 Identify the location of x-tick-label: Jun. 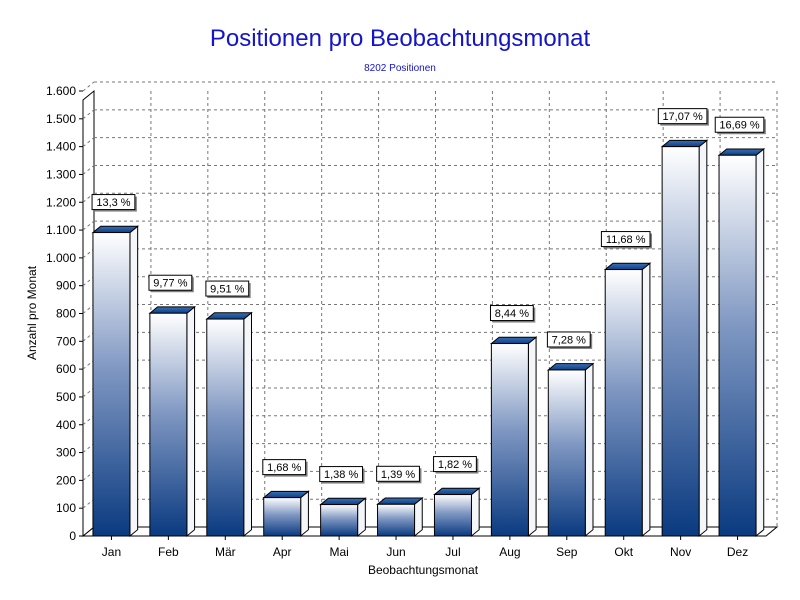
(395, 552).